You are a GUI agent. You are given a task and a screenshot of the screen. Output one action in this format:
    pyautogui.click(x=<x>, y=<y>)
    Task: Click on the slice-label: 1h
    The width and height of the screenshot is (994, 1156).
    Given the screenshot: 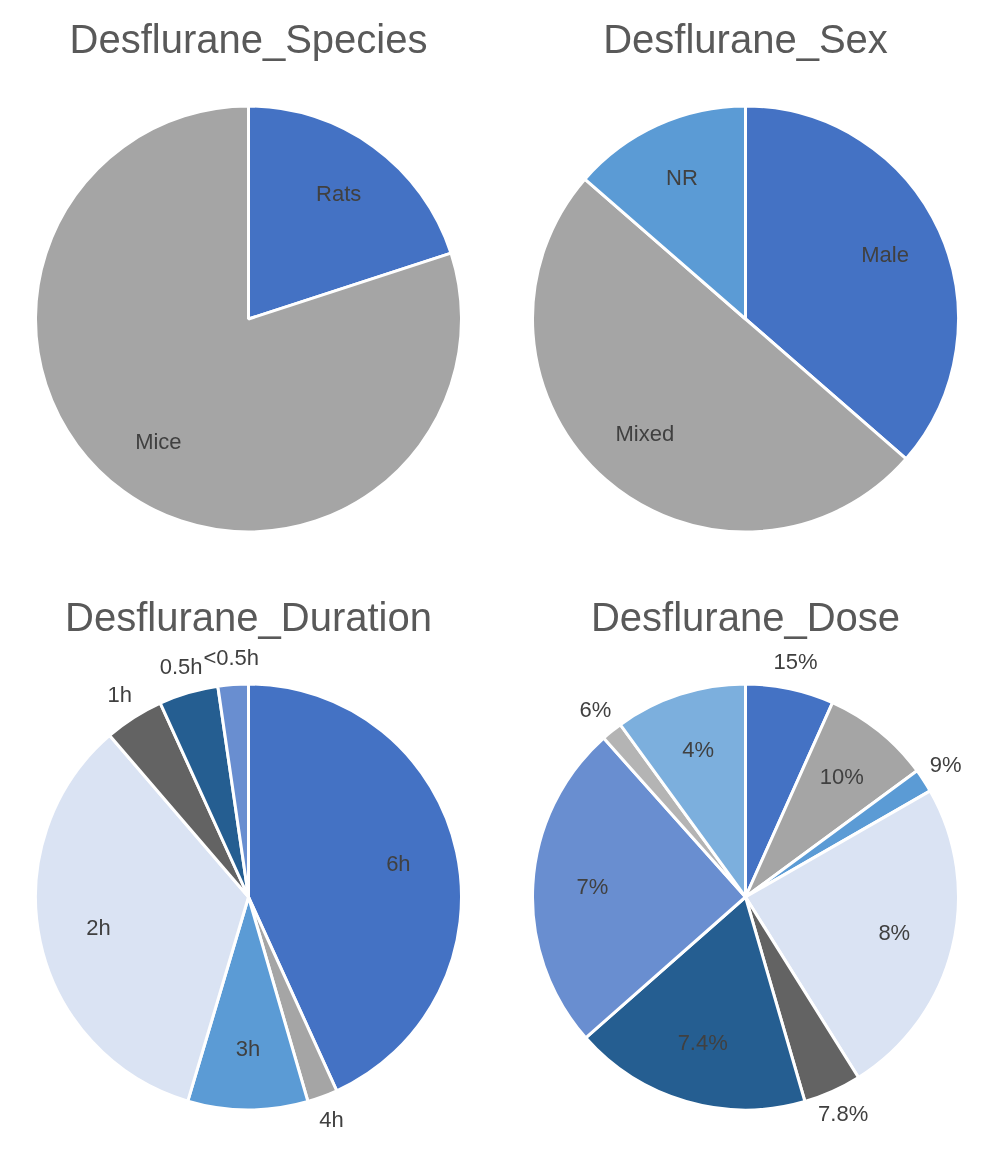 What is the action you would take?
    pyautogui.click(x=120, y=694)
    